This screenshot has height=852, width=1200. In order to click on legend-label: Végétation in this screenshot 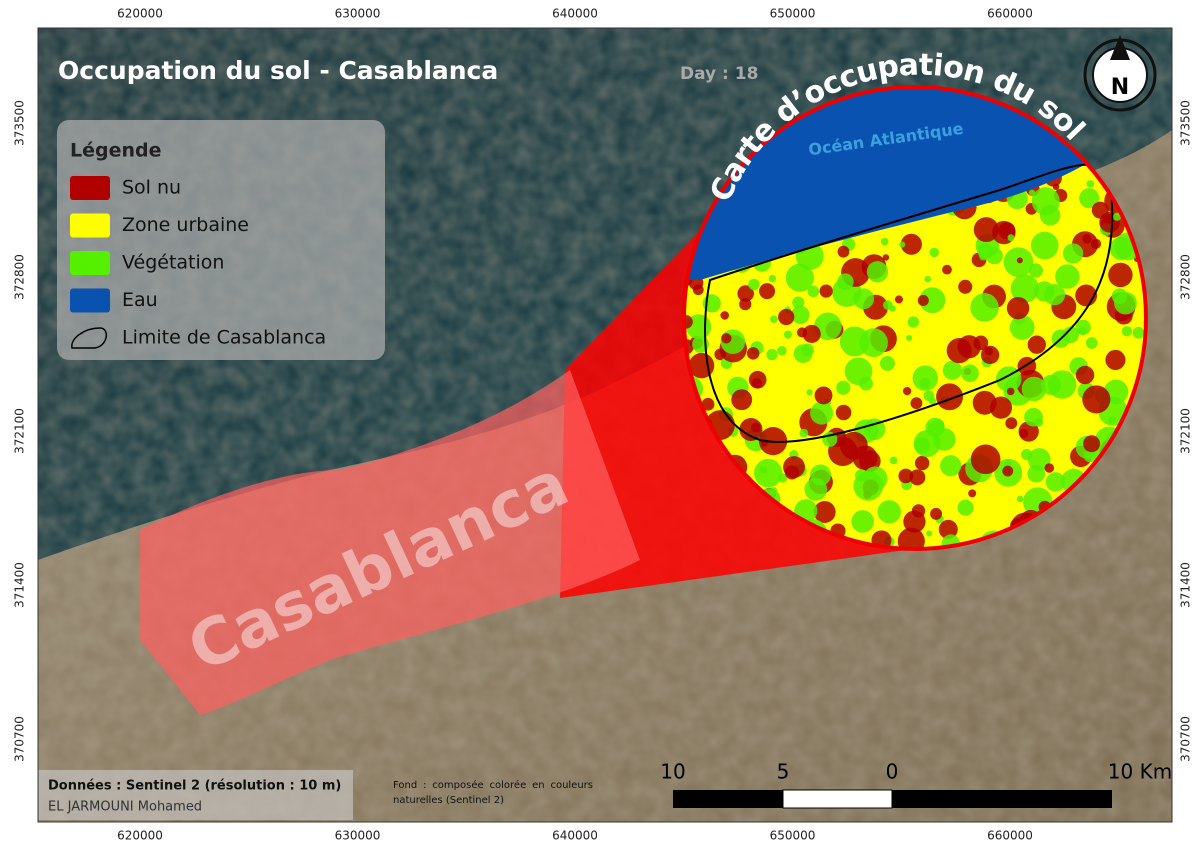, I will do `click(173, 263)`.